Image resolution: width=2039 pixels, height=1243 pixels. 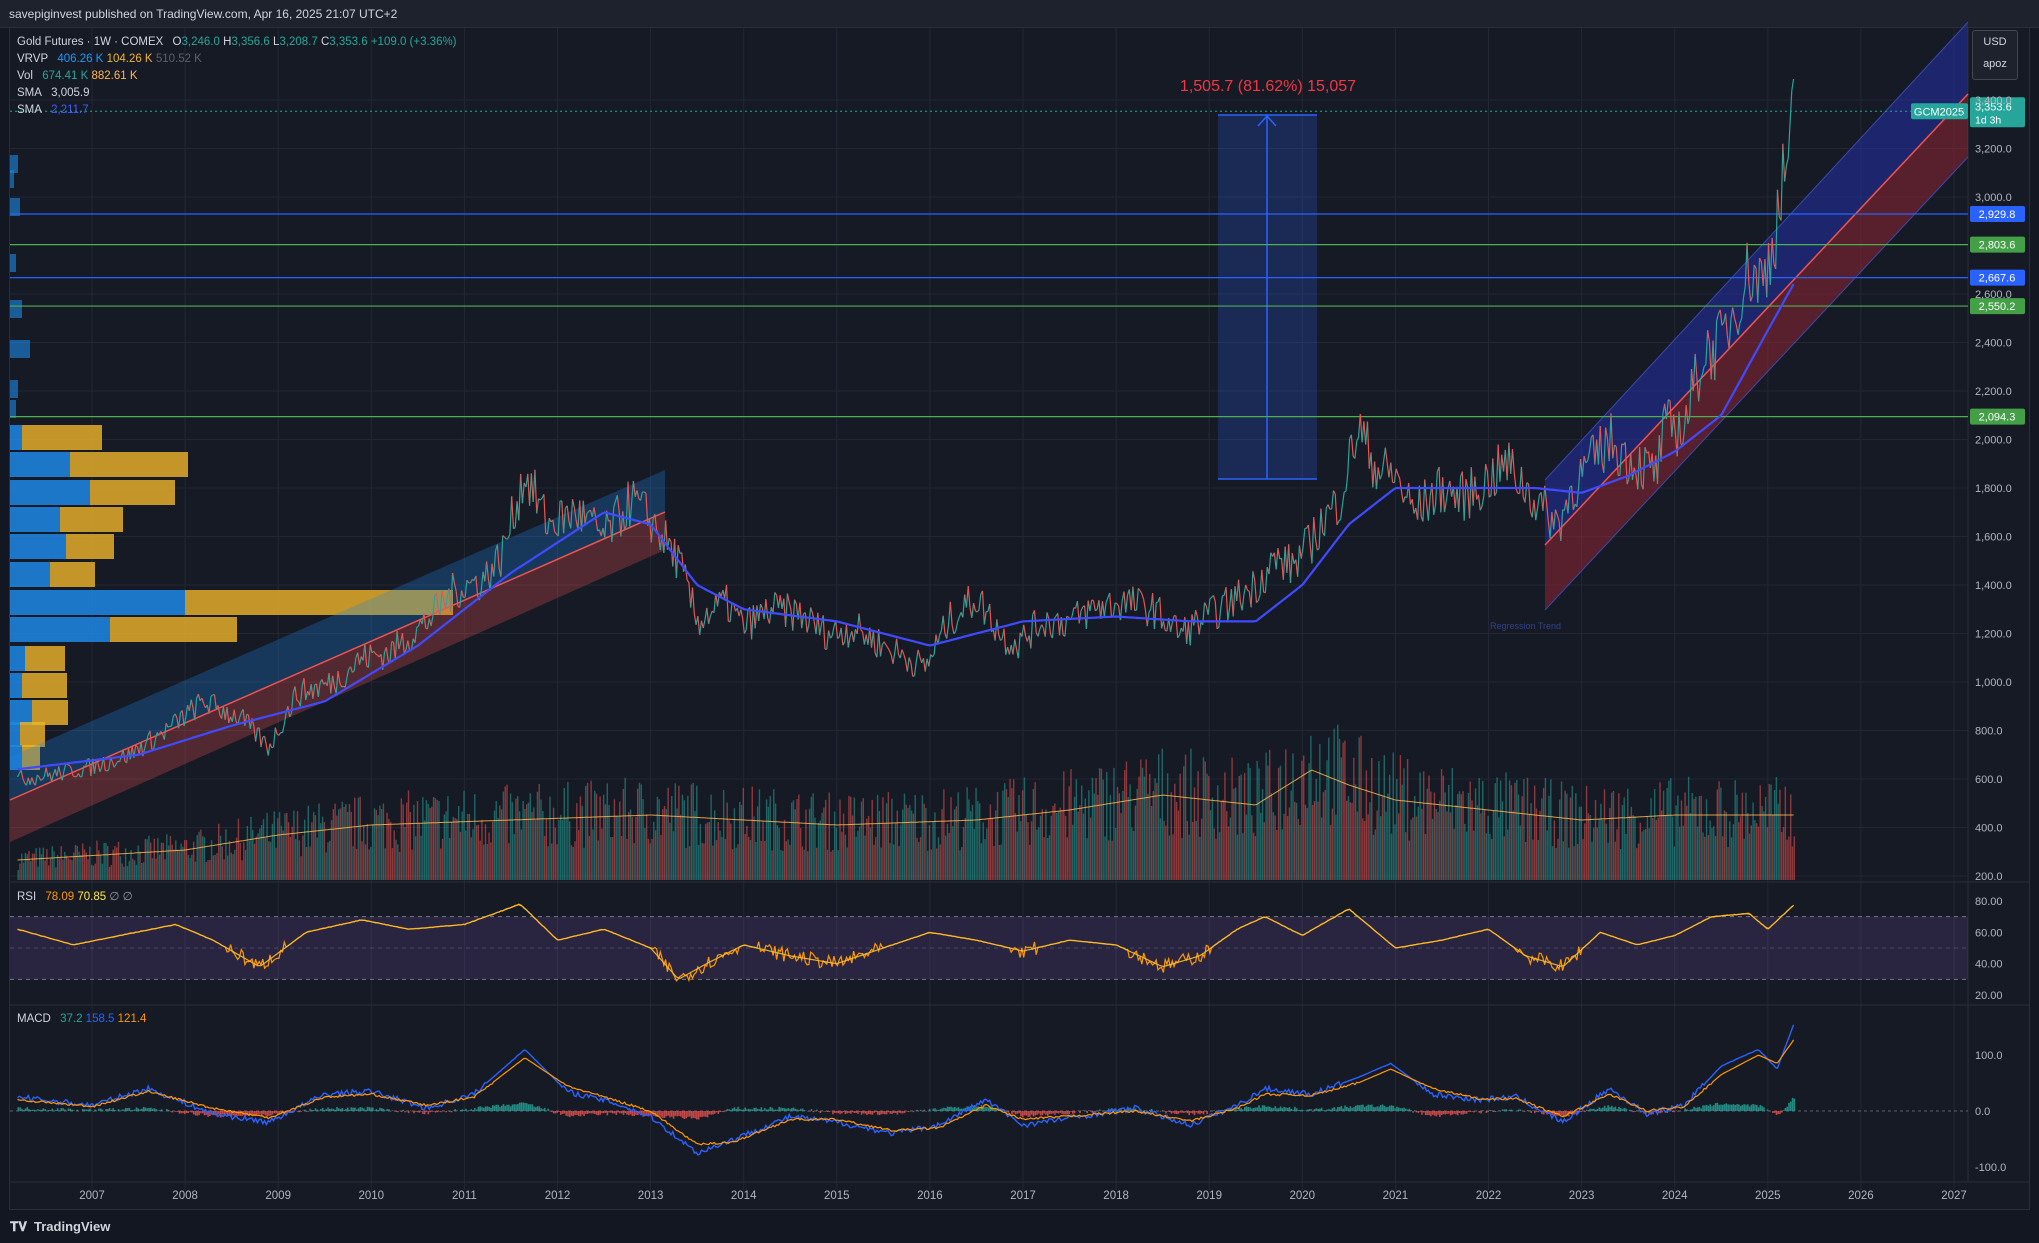 I want to click on x-tick-label: 2015, so click(x=837, y=1196).